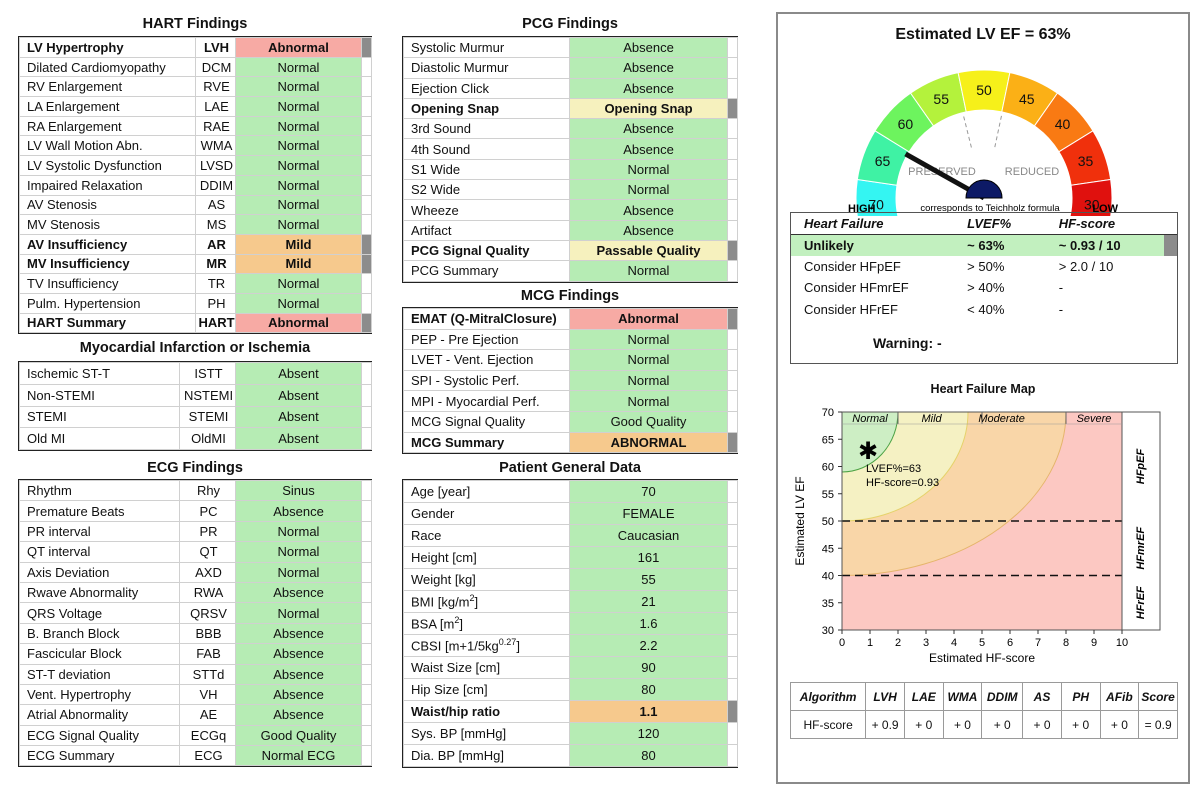  What do you see at coordinates (1032, 172) in the screenshot?
I see `reduced-label: REDUCED` at bounding box center [1032, 172].